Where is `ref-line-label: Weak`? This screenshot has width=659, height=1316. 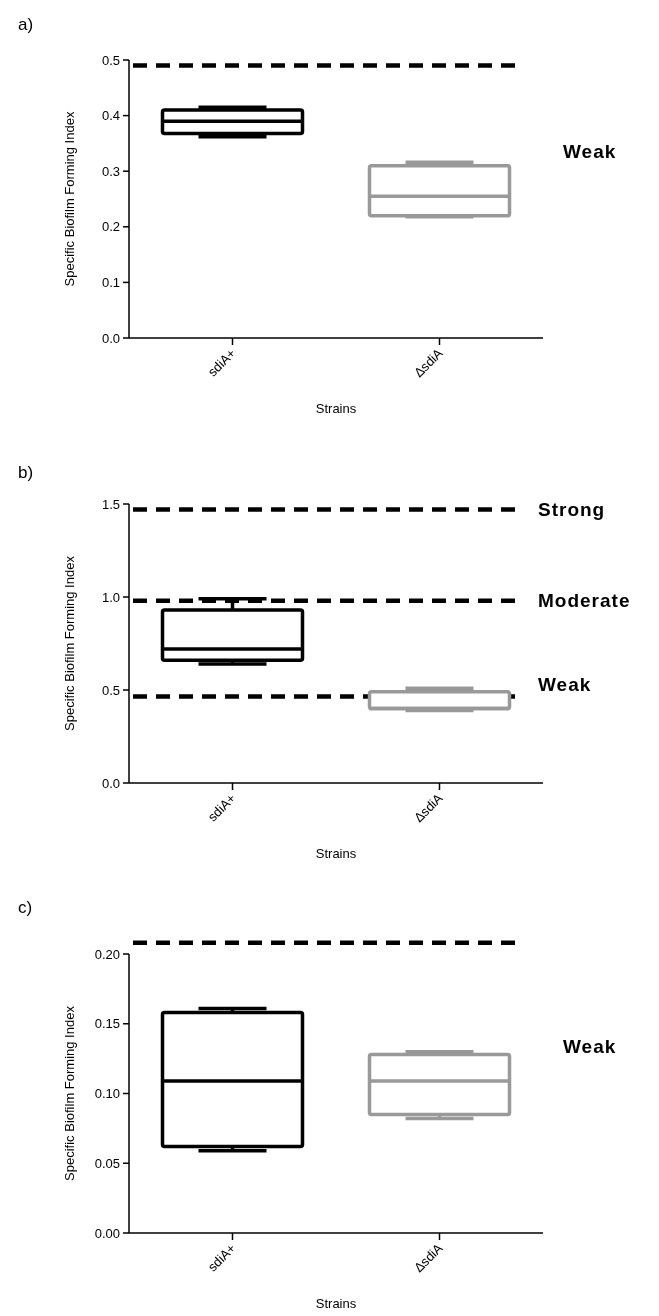
ref-line-label: Weak is located at coordinates (565, 684).